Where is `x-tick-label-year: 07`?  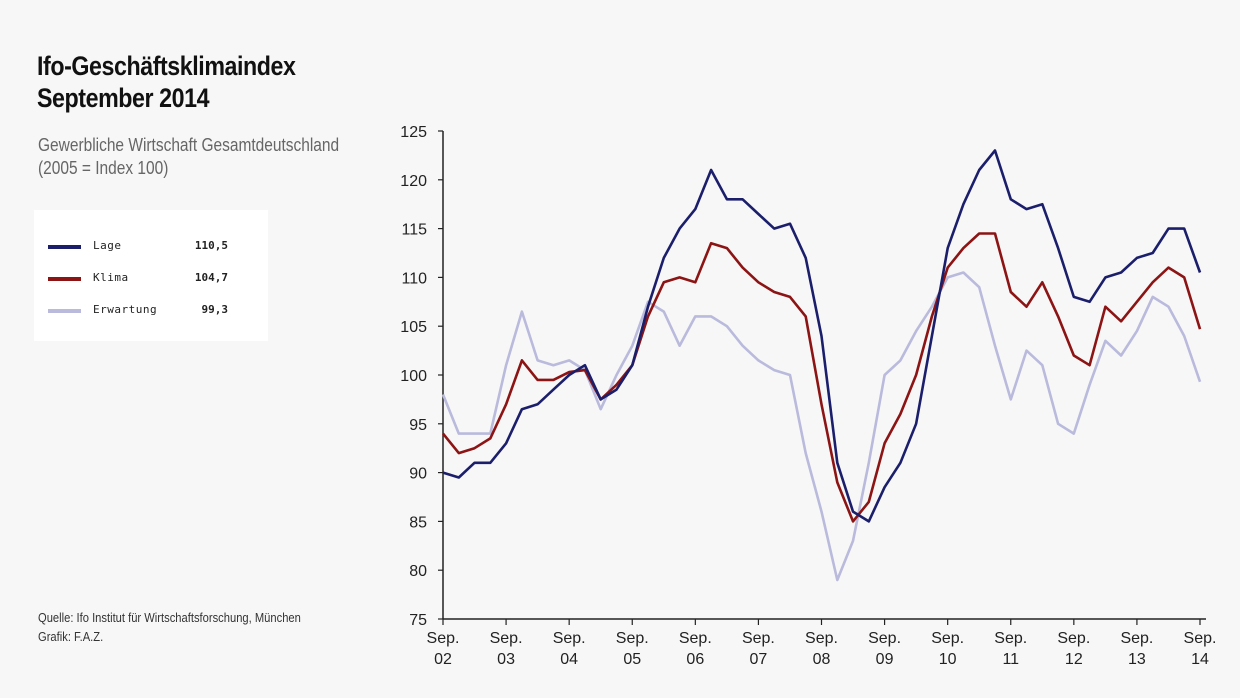
x-tick-label-year: 07 is located at coordinates (759, 659).